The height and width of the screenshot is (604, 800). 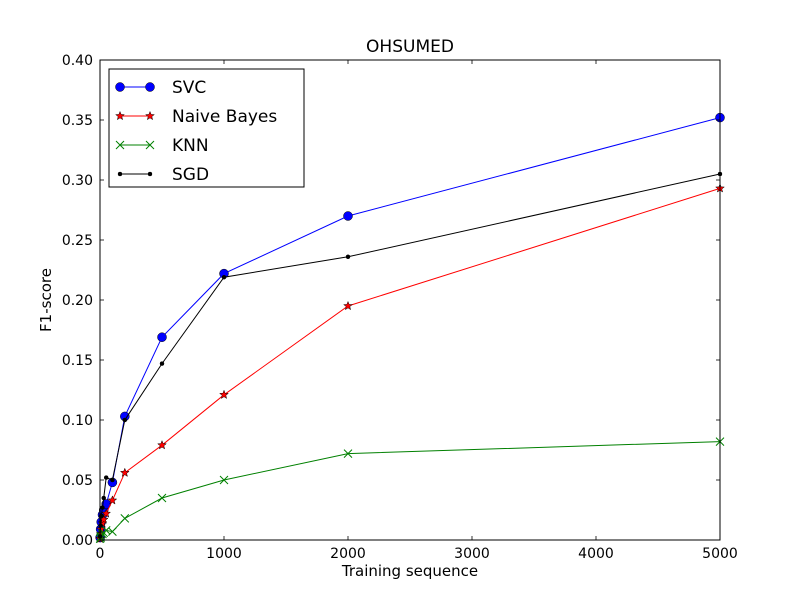 I want to click on x-tick-label: 4000, so click(x=596, y=554).